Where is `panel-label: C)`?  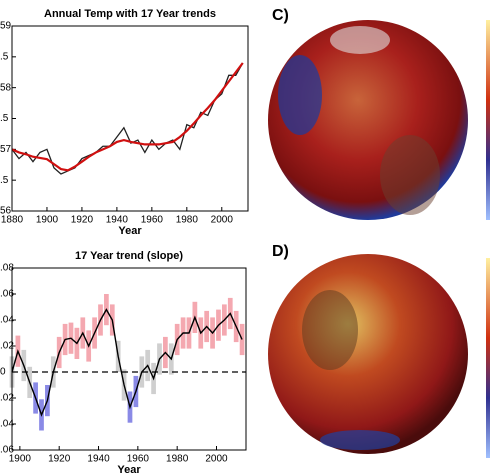
panel-label: C) is located at coordinates (280, 15).